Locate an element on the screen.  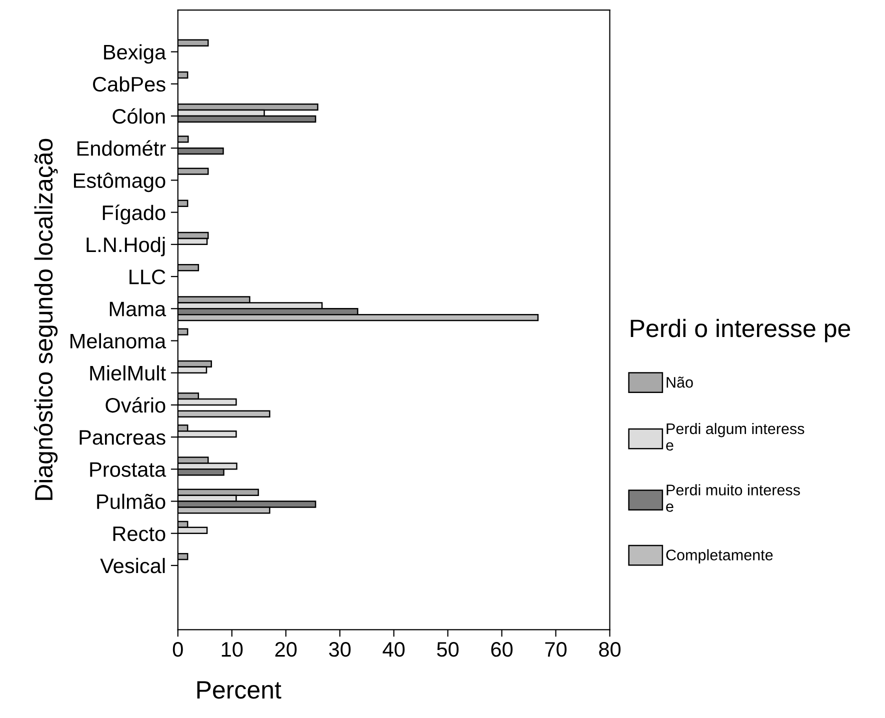
y-tick-label: Vesical is located at coordinates (132, 566).